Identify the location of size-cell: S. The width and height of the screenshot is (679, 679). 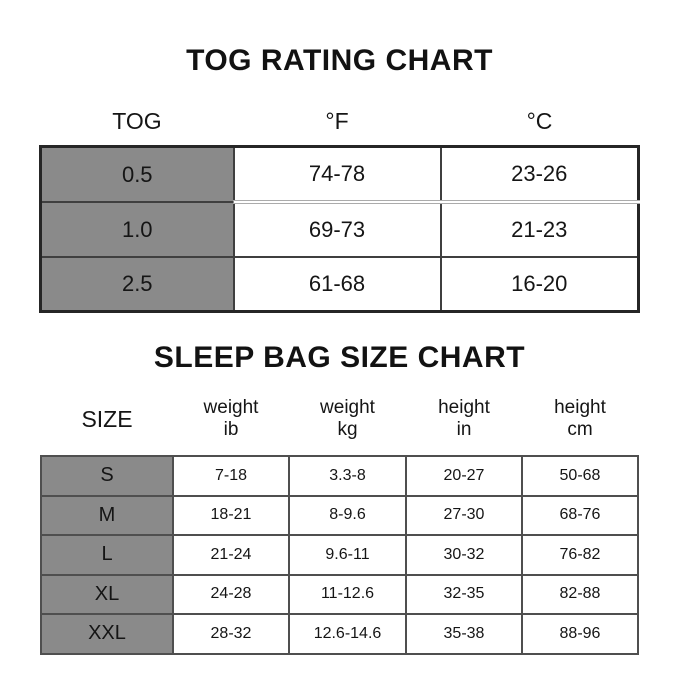
(107, 476).